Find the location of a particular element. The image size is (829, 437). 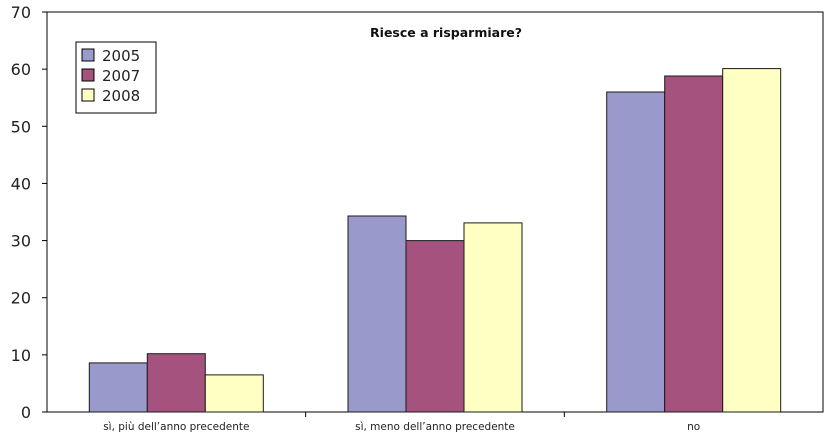

chart-title: Riesce a risparmiare? is located at coordinates (446, 32).